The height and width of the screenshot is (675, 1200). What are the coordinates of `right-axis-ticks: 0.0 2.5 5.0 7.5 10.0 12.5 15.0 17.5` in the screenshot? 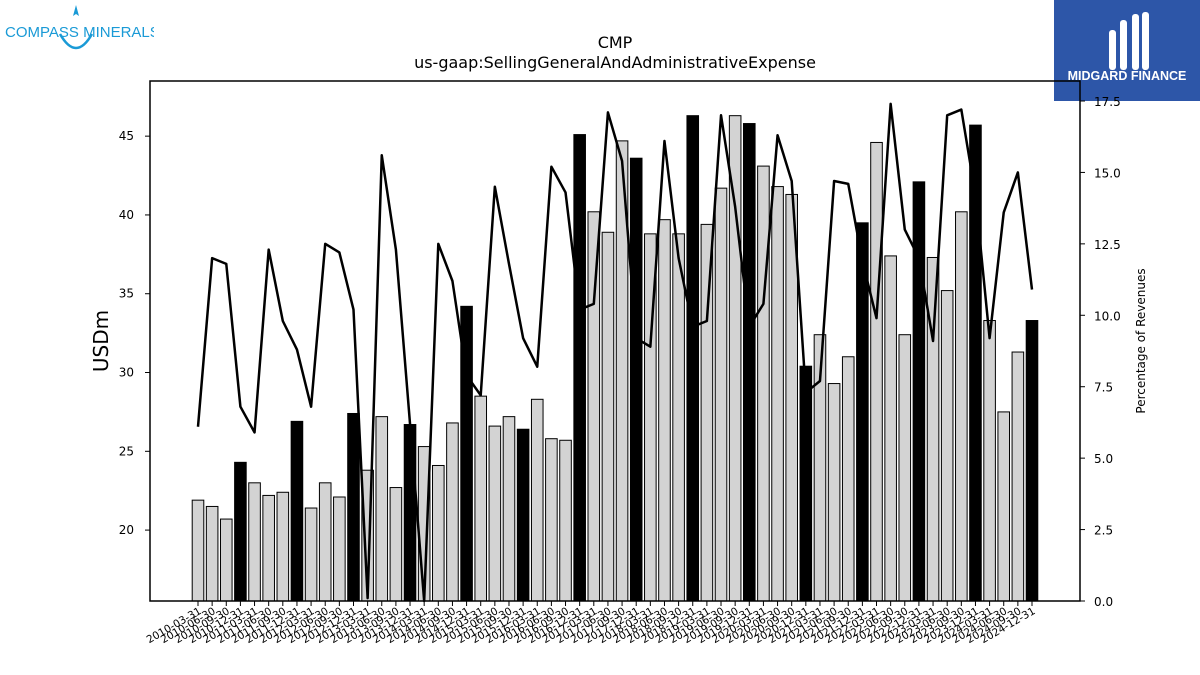 It's located at (1100, 352).